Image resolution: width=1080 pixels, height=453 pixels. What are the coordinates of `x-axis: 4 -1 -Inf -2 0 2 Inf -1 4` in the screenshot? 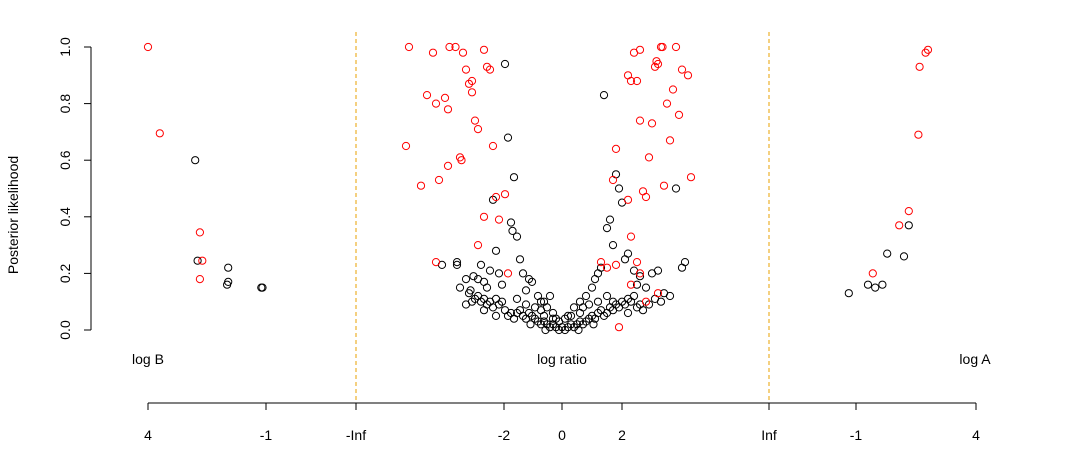 It's located at (562, 422).